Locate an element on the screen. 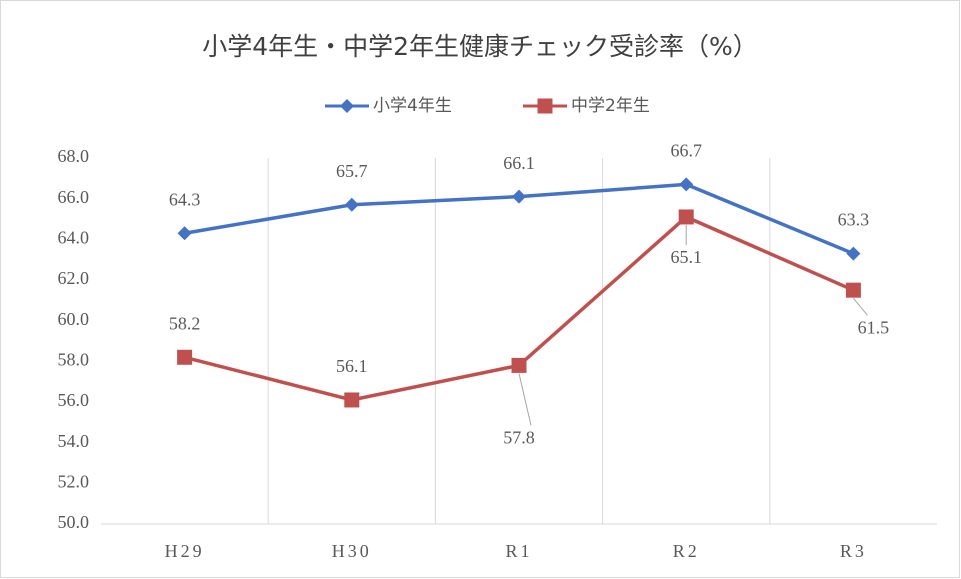  data-label: 65.7 is located at coordinates (352, 171).